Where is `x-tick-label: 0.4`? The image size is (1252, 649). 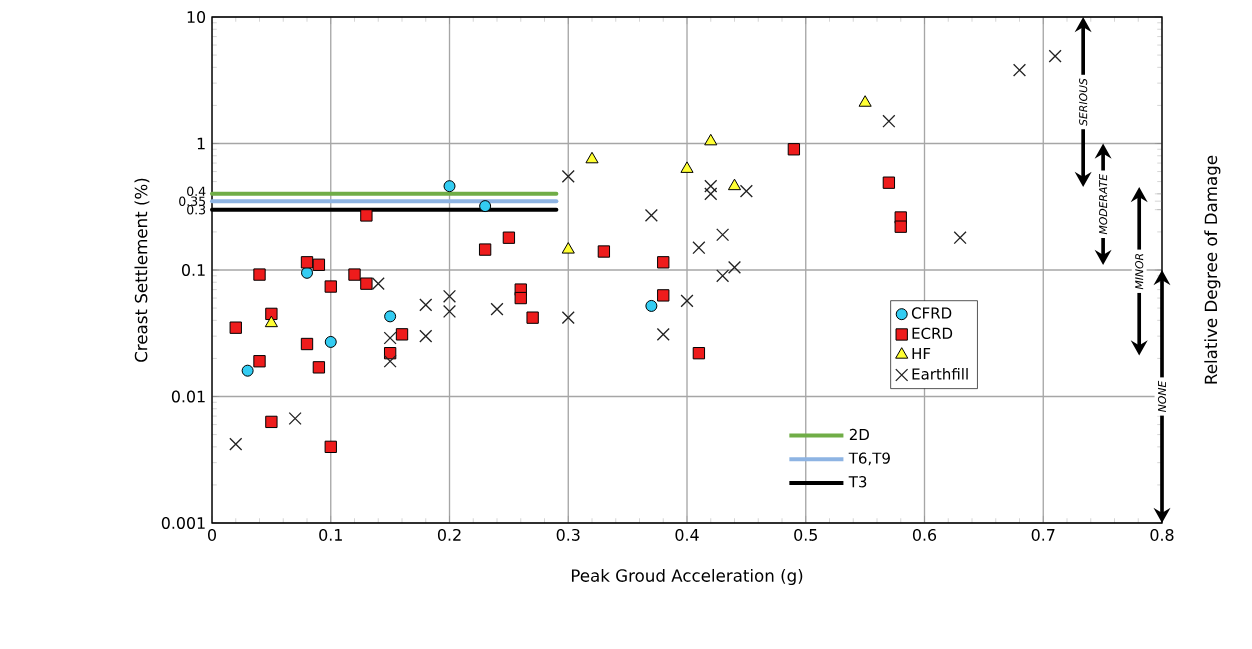
x-tick-label: 0.4 is located at coordinates (687, 534).